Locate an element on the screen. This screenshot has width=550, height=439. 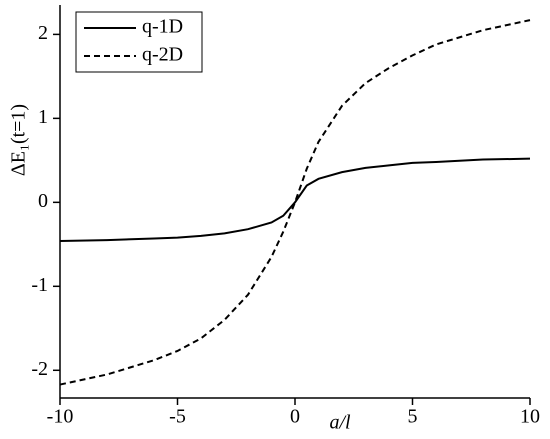
x-tick-label: 10 is located at coordinates (530, 417).